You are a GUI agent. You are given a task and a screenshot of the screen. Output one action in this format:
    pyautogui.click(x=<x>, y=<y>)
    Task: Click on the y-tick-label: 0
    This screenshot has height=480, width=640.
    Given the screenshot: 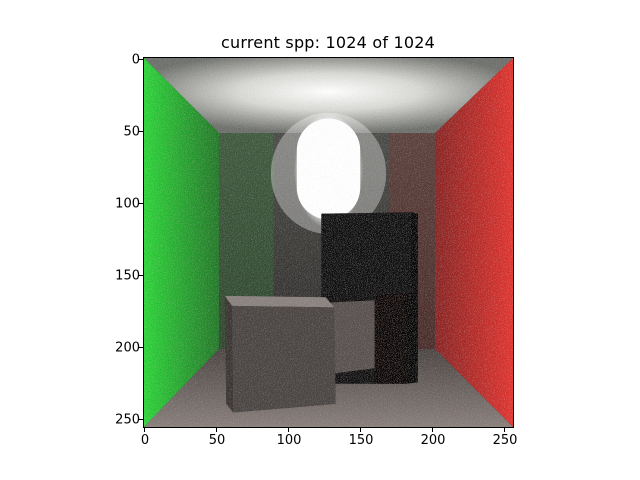 What is the action you would take?
    pyautogui.click(x=135, y=60)
    